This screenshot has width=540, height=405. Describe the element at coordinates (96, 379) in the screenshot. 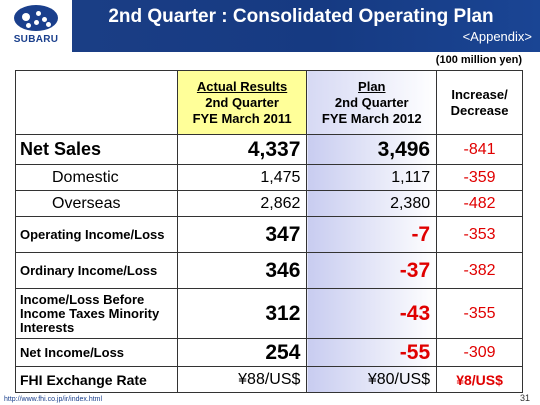

I see `row-label: FHI Exchange Rate` at that location.